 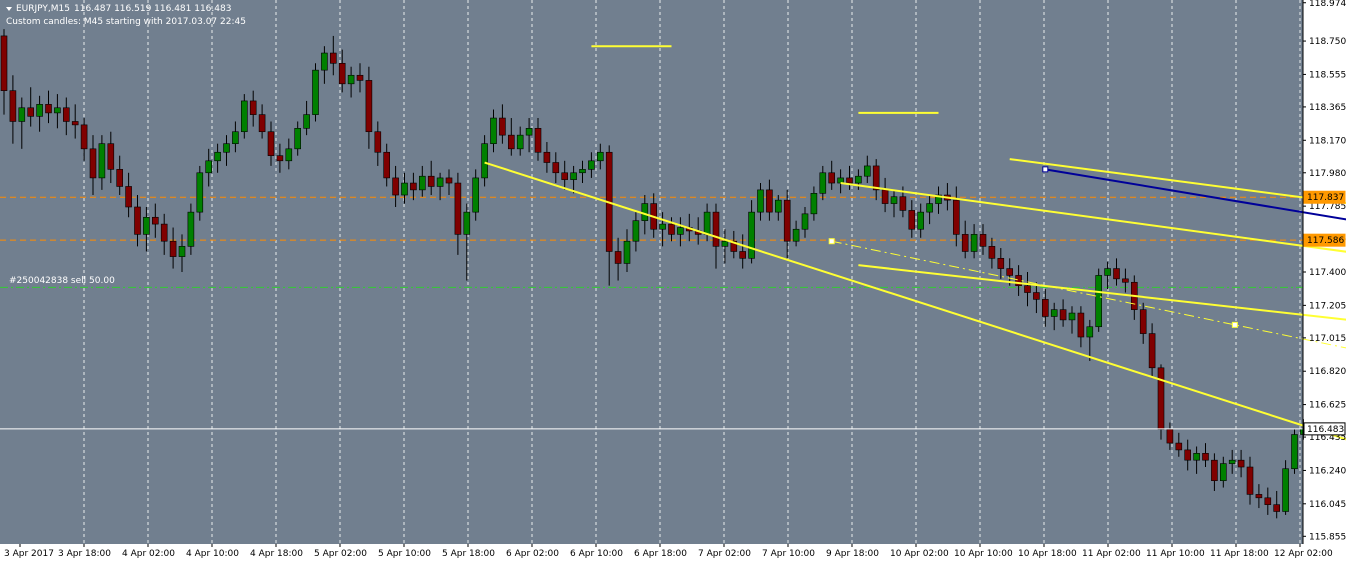 What do you see at coordinates (1327, 471) in the screenshot?
I see `price-tick-label: 116.240` at bounding box center [1327, 471].